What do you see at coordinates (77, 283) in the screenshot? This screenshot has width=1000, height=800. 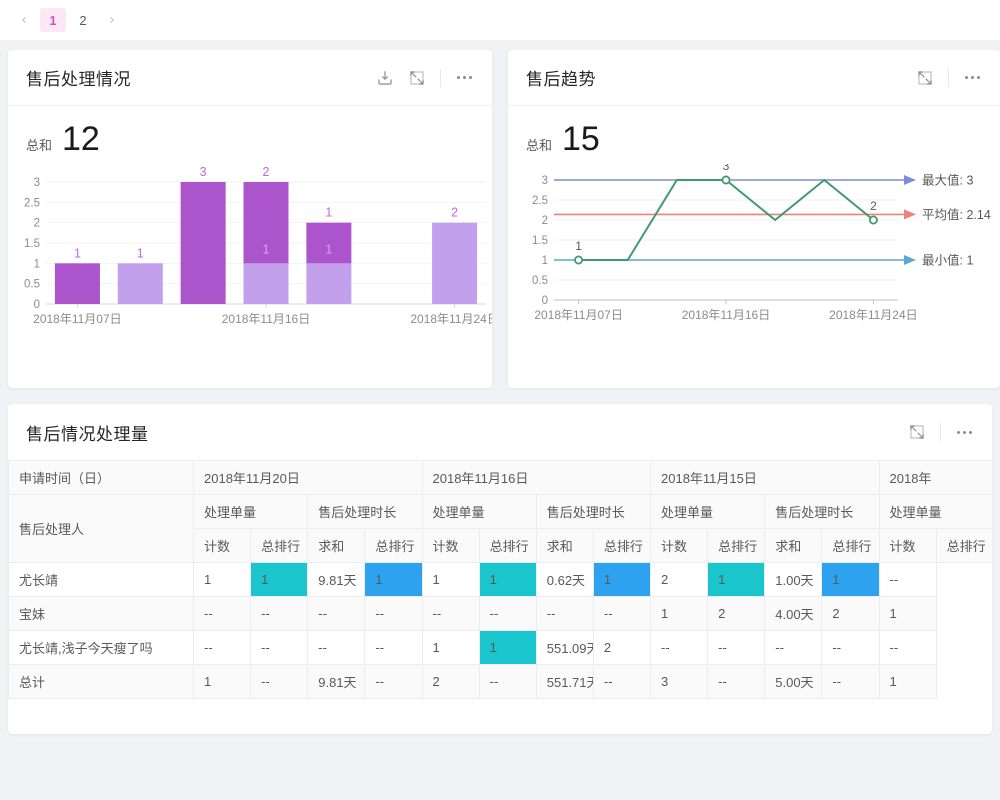 I see `bar-segment-dark` at bounding box center [77, 283].